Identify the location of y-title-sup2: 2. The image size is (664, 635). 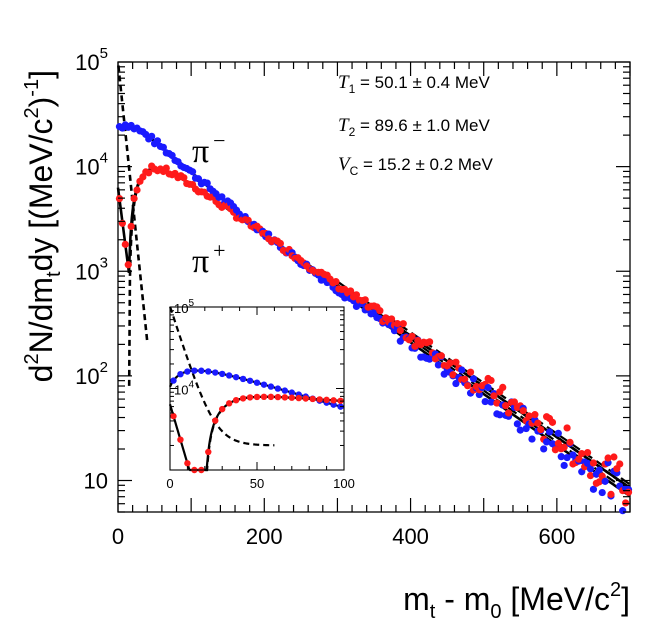
(32, 112).